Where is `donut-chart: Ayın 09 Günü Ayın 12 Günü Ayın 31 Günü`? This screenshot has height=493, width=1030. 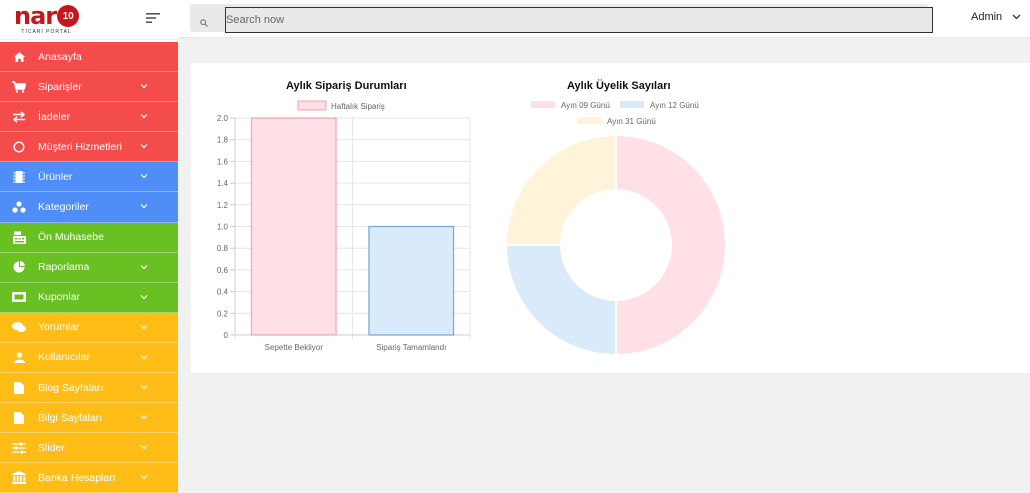 donut-chart: Ayın 09 Günü Ayın 12 Günü Ayın 31 Günü is located at coordinates (615, 229).